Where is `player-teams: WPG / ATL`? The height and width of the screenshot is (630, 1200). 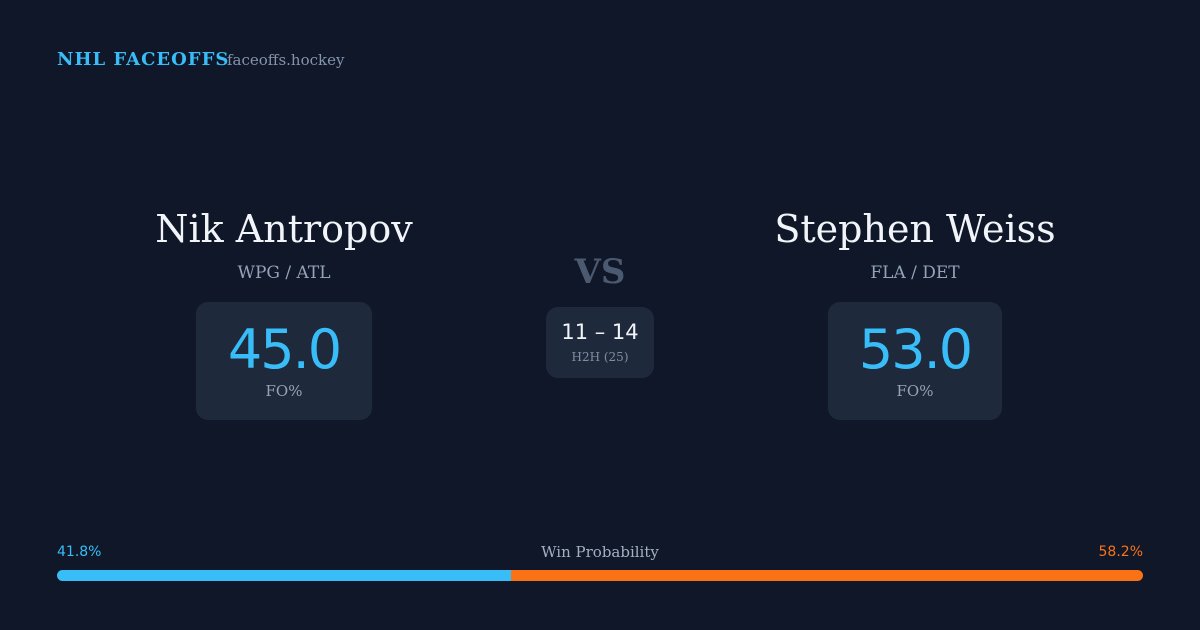 player-teams: WPG / ATL is located at coordinates (284, 273).